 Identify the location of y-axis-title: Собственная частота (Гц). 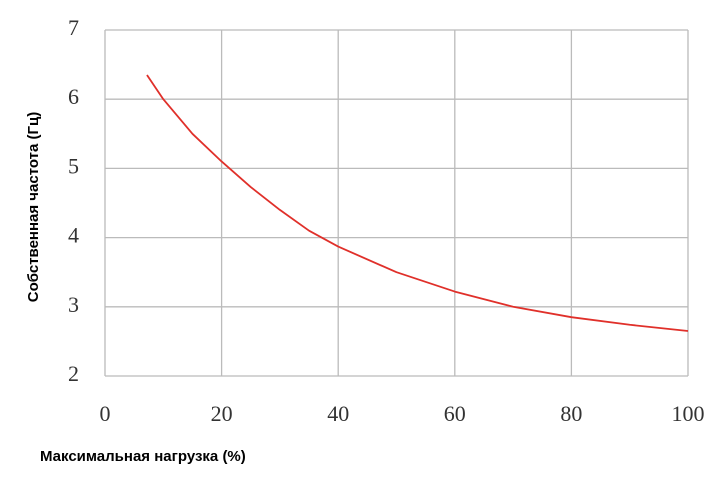
(33, 207).